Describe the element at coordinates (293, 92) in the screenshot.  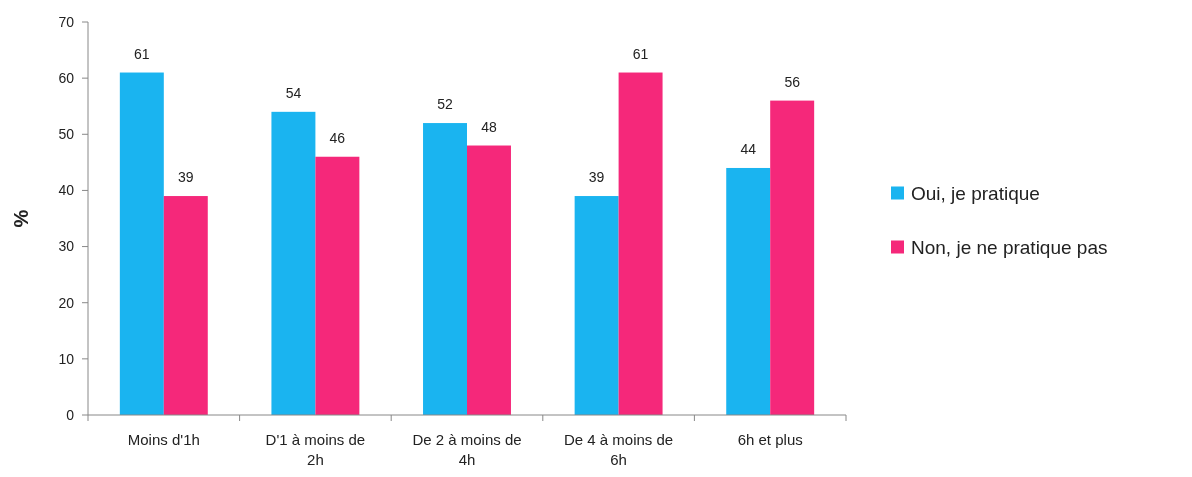
I see `data-label: 54` at that location.